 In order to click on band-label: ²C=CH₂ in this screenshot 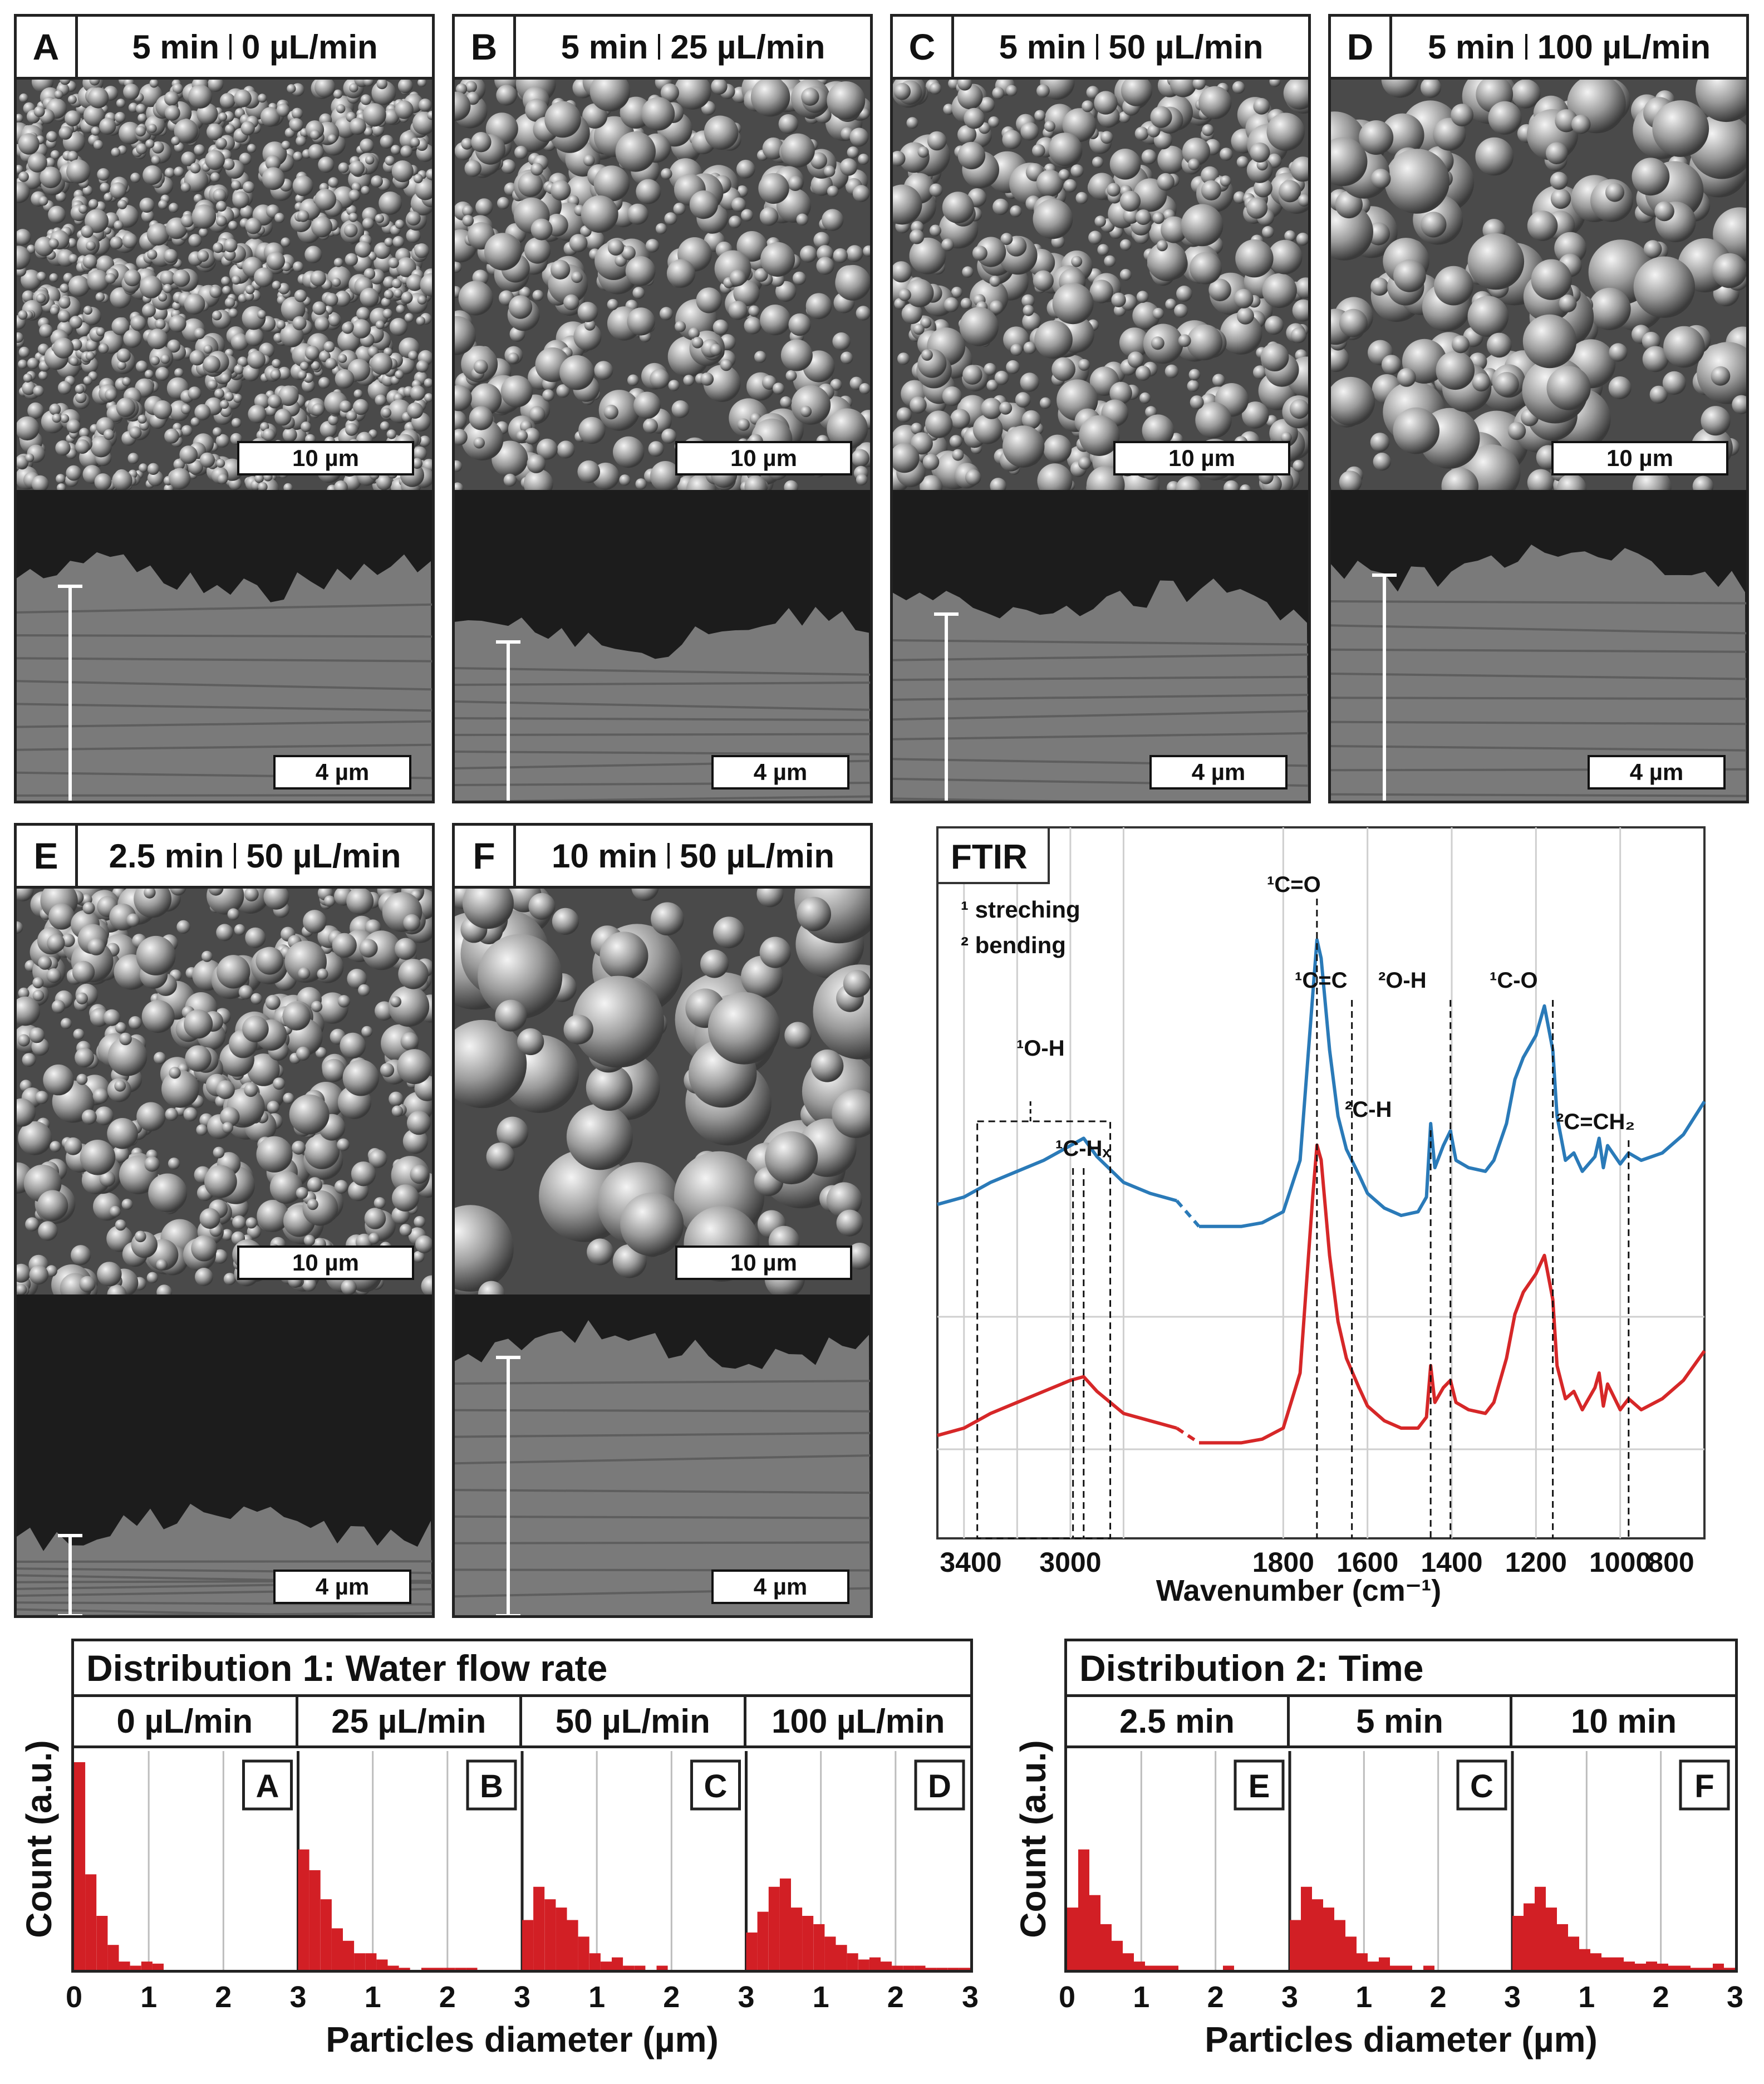, I will do `click(1596, 1122)`.